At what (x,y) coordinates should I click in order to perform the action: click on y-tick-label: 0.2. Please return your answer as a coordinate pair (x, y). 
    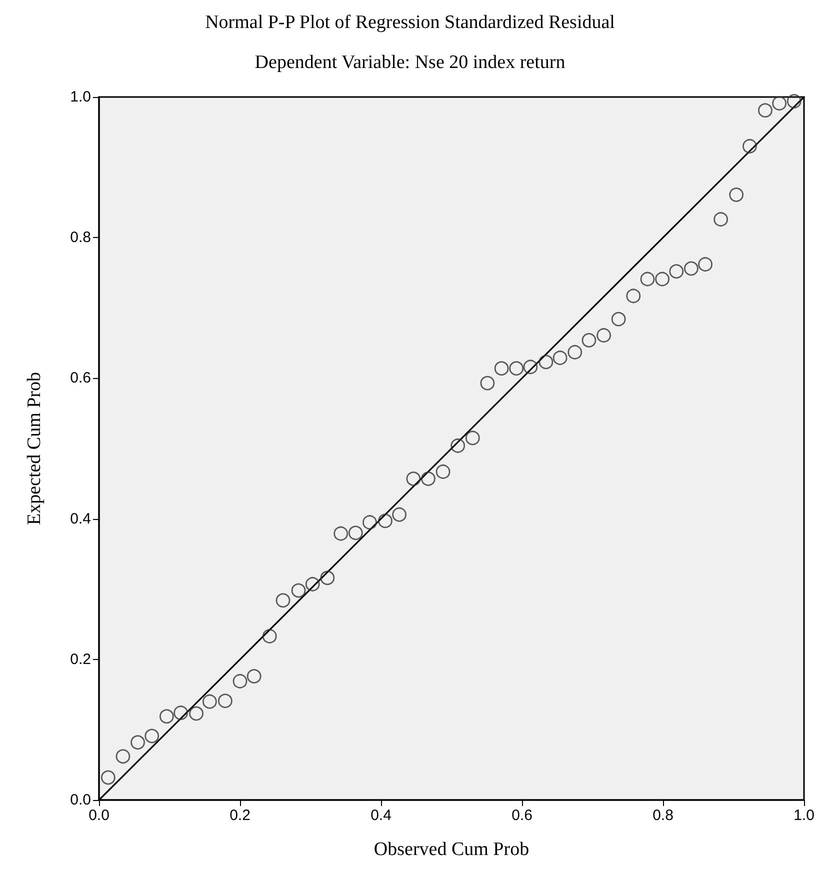
    Looking at the image, I should click on (80, 659).